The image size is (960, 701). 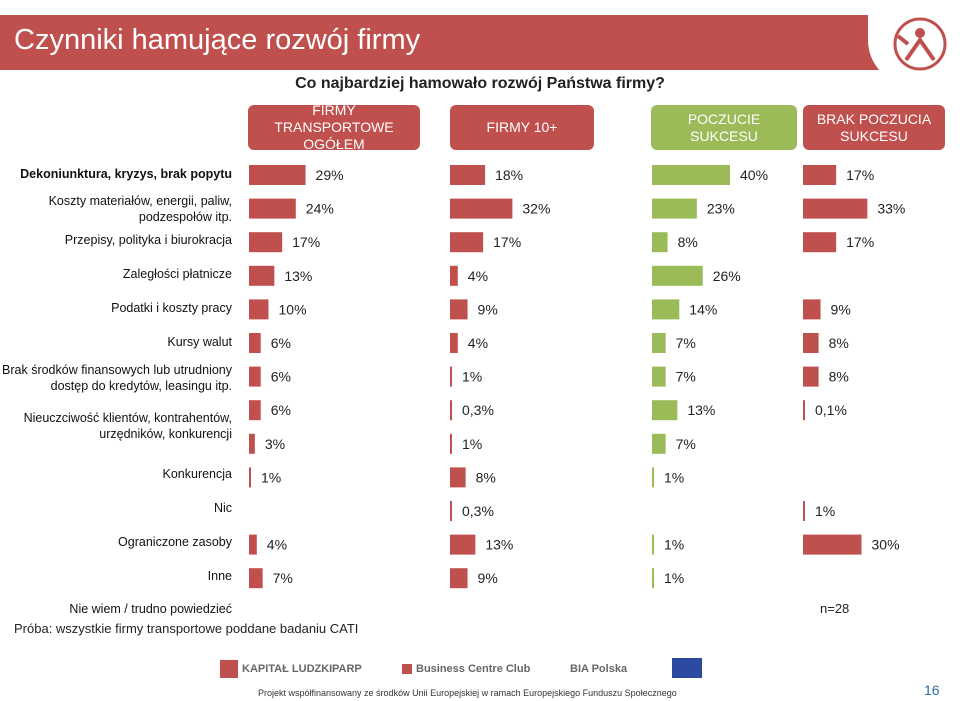 I want to click on data-label: 0,1%, so click(x=831, y=410).